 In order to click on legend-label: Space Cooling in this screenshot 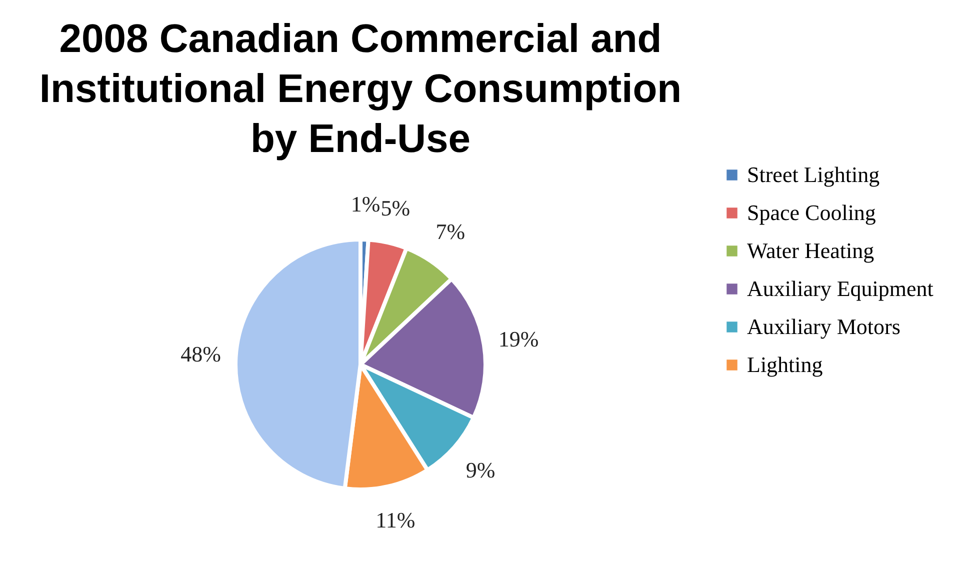, I will do `click(811, 212)`.